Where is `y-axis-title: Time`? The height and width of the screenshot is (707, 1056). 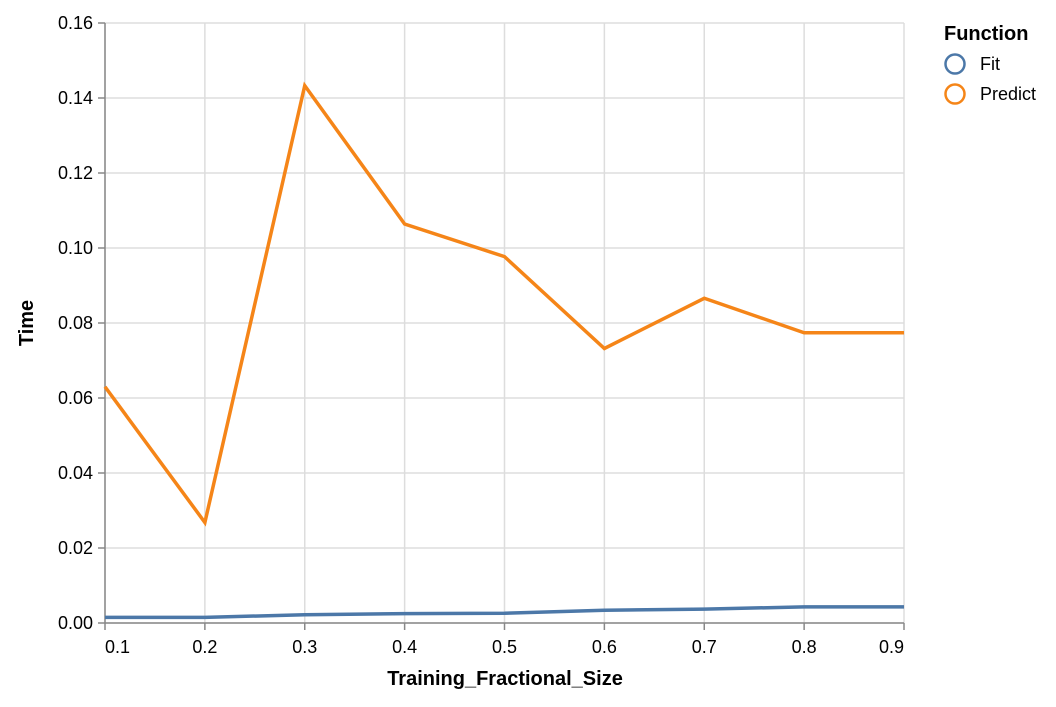 y-axis-title: Time is located at coordinates (27, 323).